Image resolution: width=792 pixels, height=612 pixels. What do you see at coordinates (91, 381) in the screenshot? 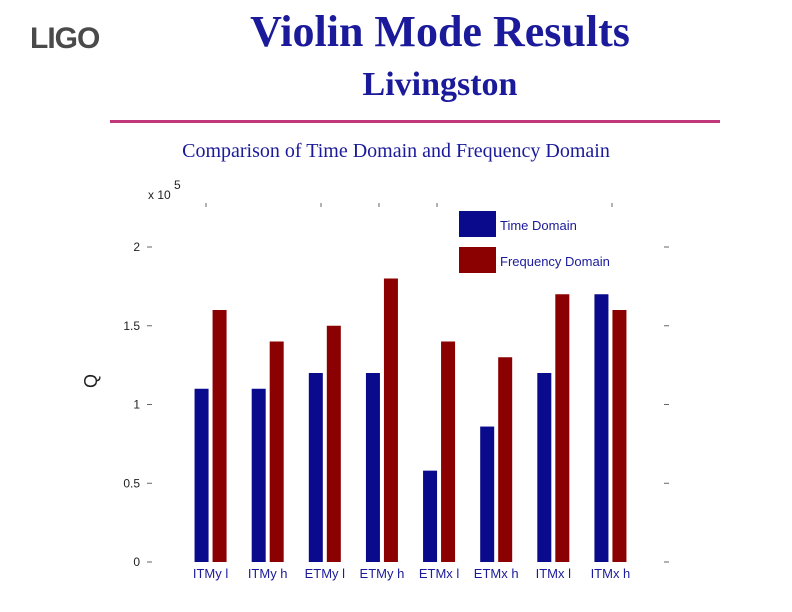
I see `y-axis-label: Q` at bounding box center [91, 381].